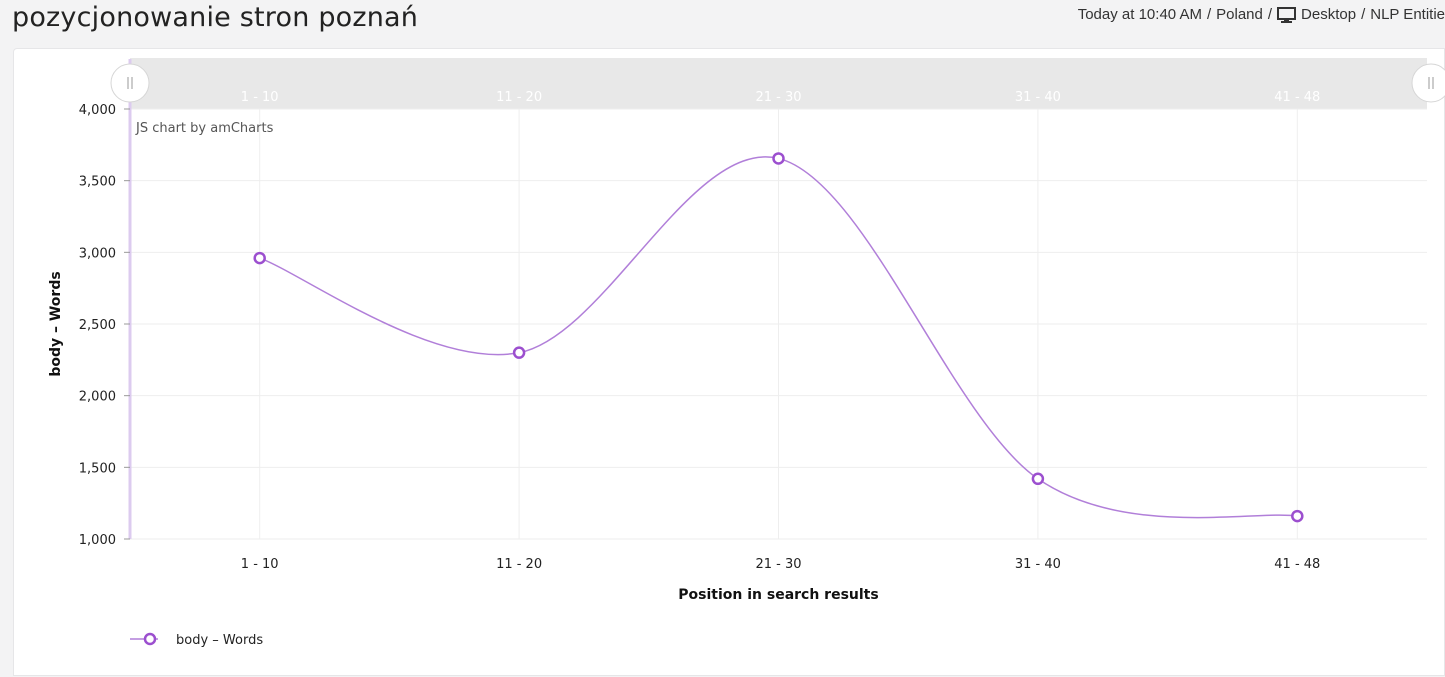  Describe the element at coordinates (1428, 83) in the screenshot. I see `scrollbar-grip-right` at that location.